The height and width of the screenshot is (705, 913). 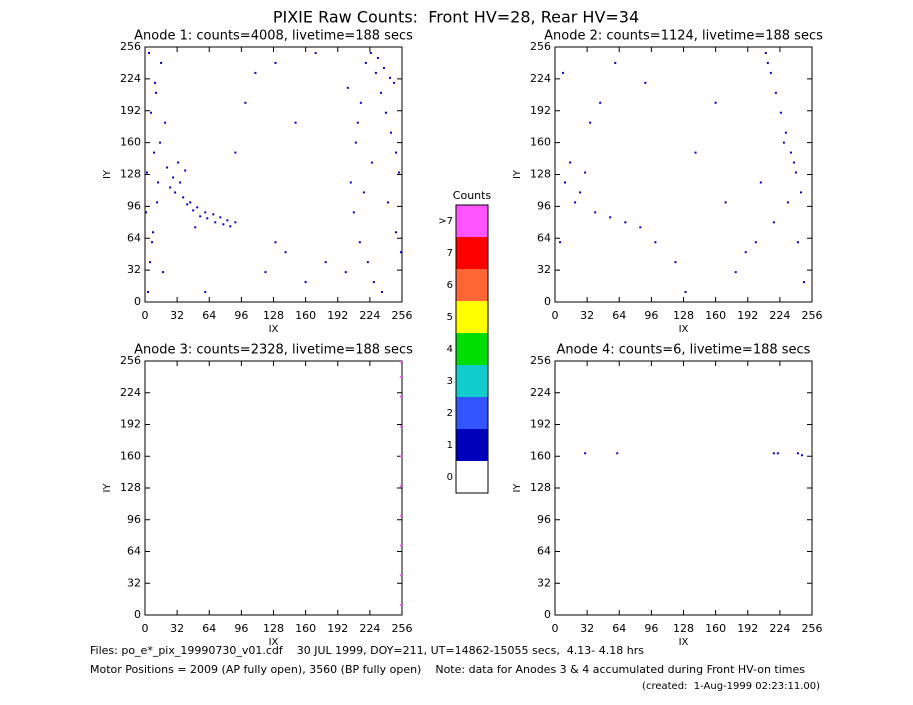 What do you see at coordinates (241, 628) in the screenshot?
I see `x-tick-label: 96` at bounding box center [241, 628].